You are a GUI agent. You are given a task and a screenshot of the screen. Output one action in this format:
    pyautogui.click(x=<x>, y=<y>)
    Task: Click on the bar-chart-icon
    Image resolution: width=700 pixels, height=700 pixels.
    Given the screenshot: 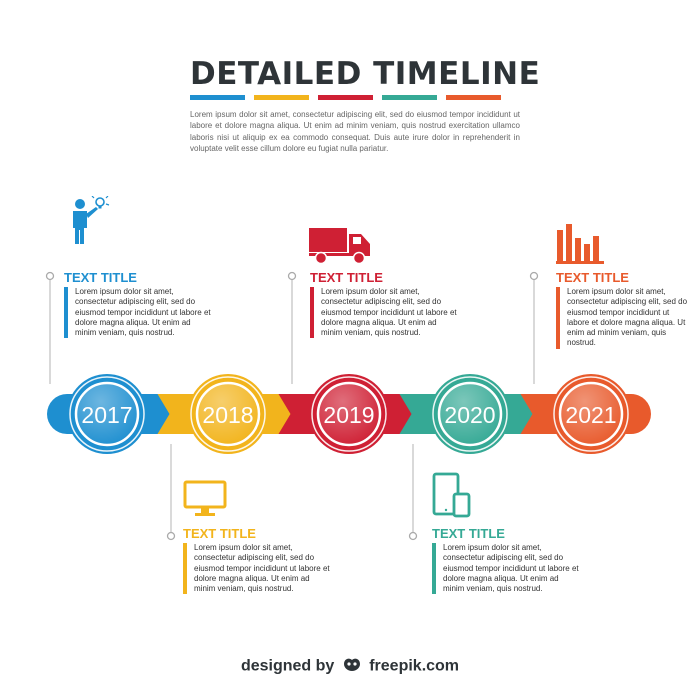 What is the action you would take?
    pyautogui.click(x=581, y=245)
    